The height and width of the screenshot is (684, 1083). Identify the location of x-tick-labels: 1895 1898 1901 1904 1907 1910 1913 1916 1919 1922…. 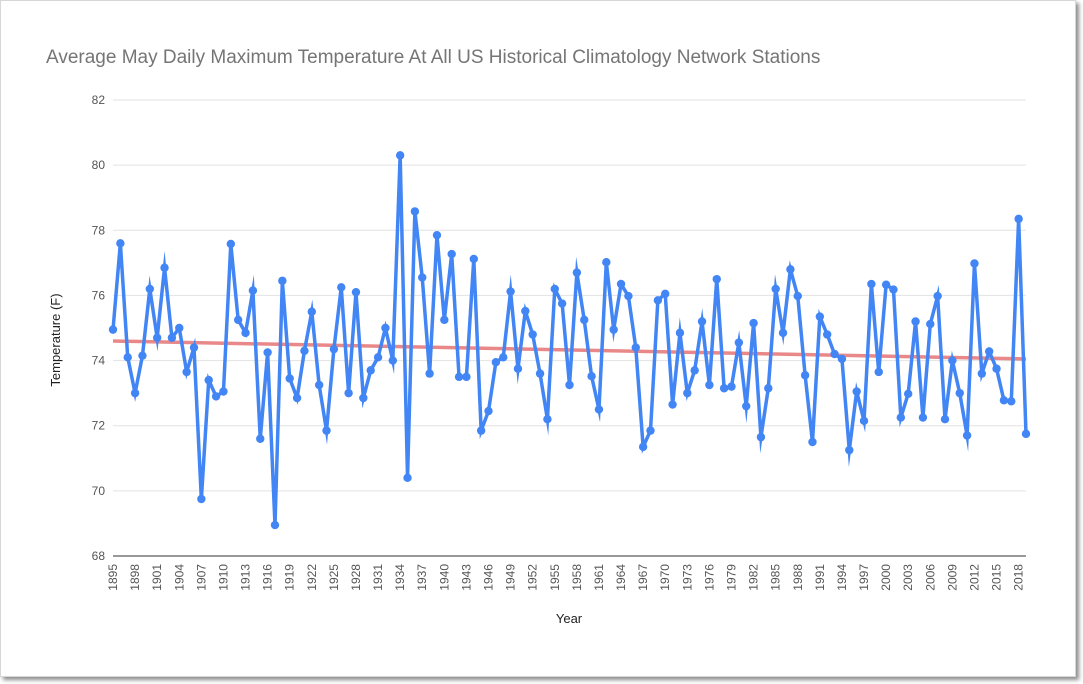
(566, 577).